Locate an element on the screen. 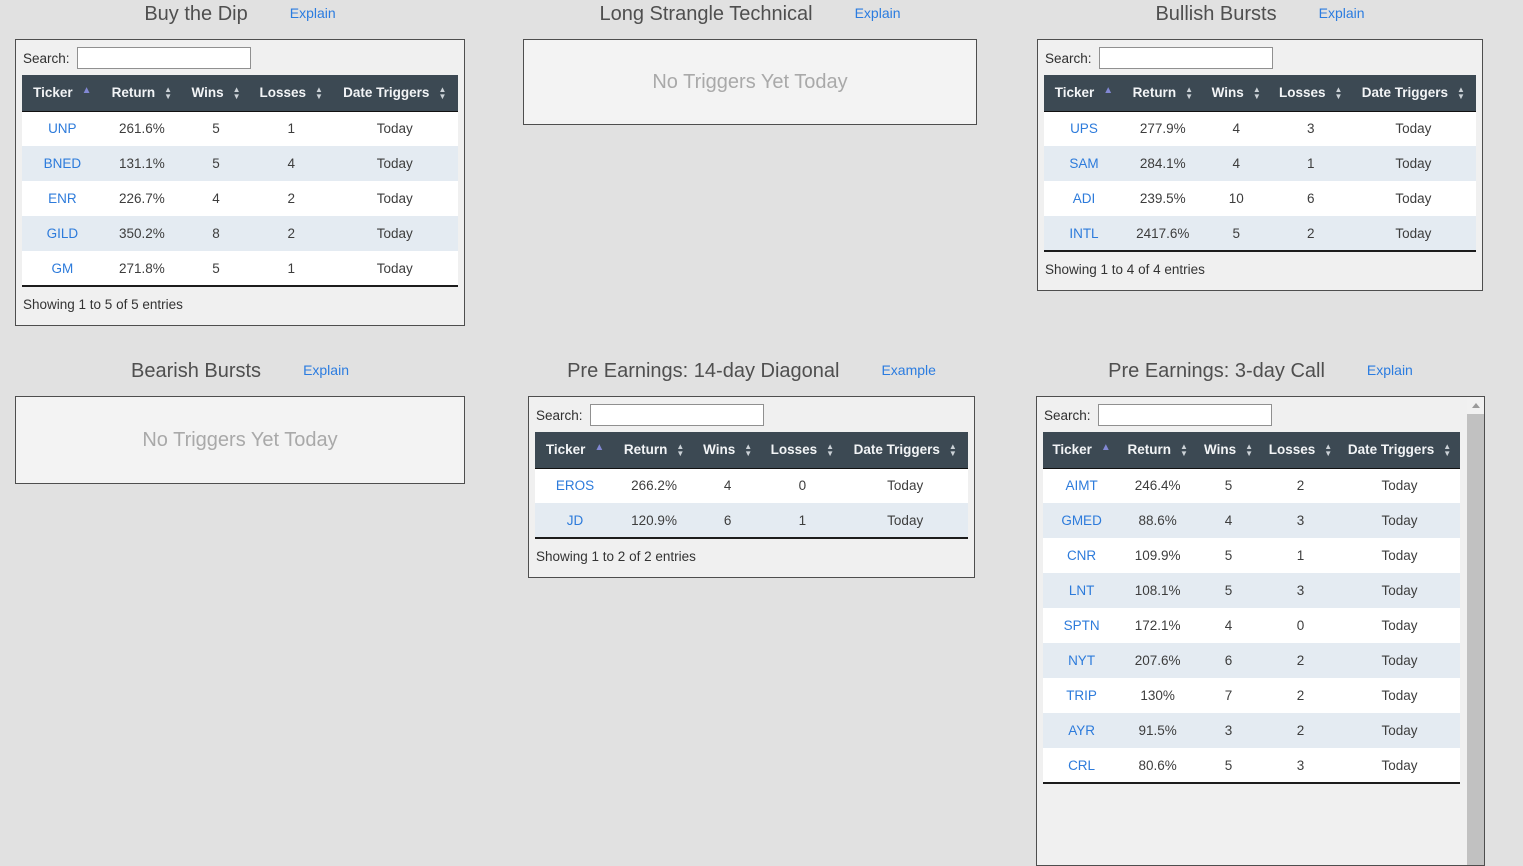  return-cell: 131.1% is located at coordinates (141, 163).